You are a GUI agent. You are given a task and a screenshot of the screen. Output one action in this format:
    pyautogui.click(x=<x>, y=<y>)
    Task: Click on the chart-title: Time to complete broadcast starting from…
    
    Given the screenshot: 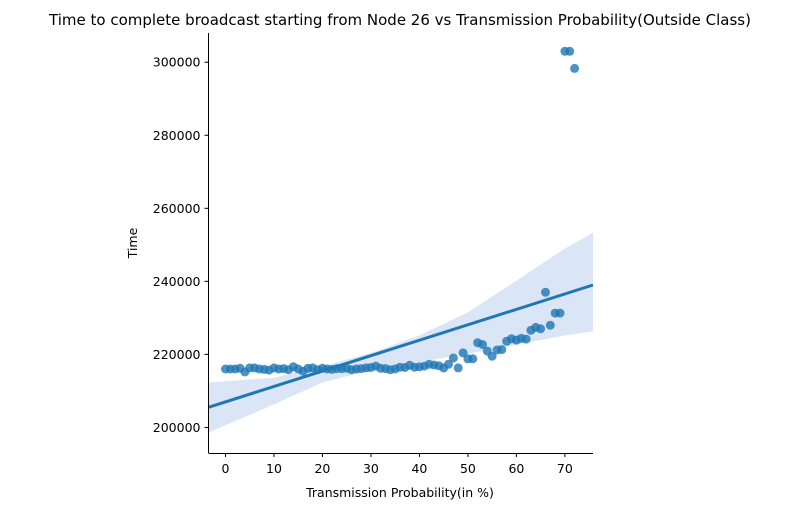 What is the action you would take?
    pyautogui.click(x=399, y=20)
    